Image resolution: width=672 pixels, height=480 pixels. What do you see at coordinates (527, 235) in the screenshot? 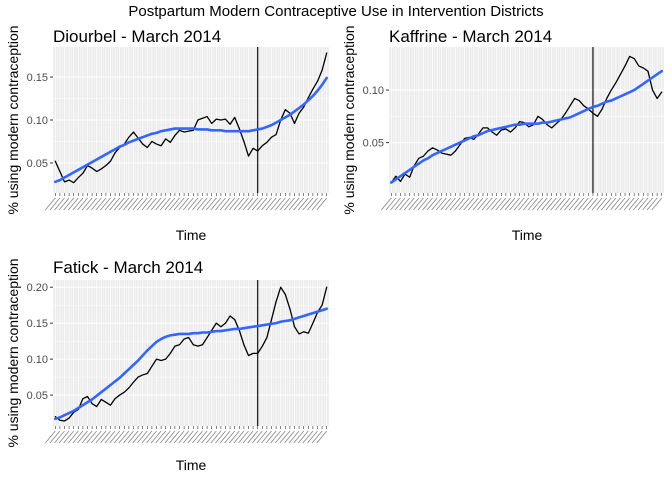
I see `x-axis-label: Time` at bounding box center [527, 235].